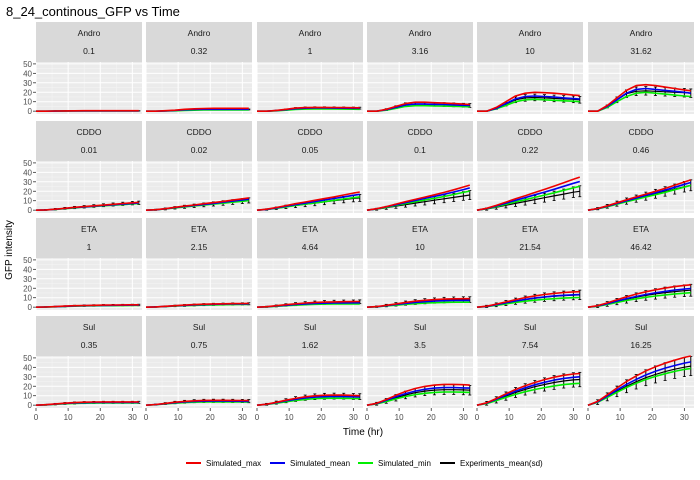 Image resolution: width=700 pixels, height=480 pixels. I want to click on facet-dose-label: 10, so click(420, 247).